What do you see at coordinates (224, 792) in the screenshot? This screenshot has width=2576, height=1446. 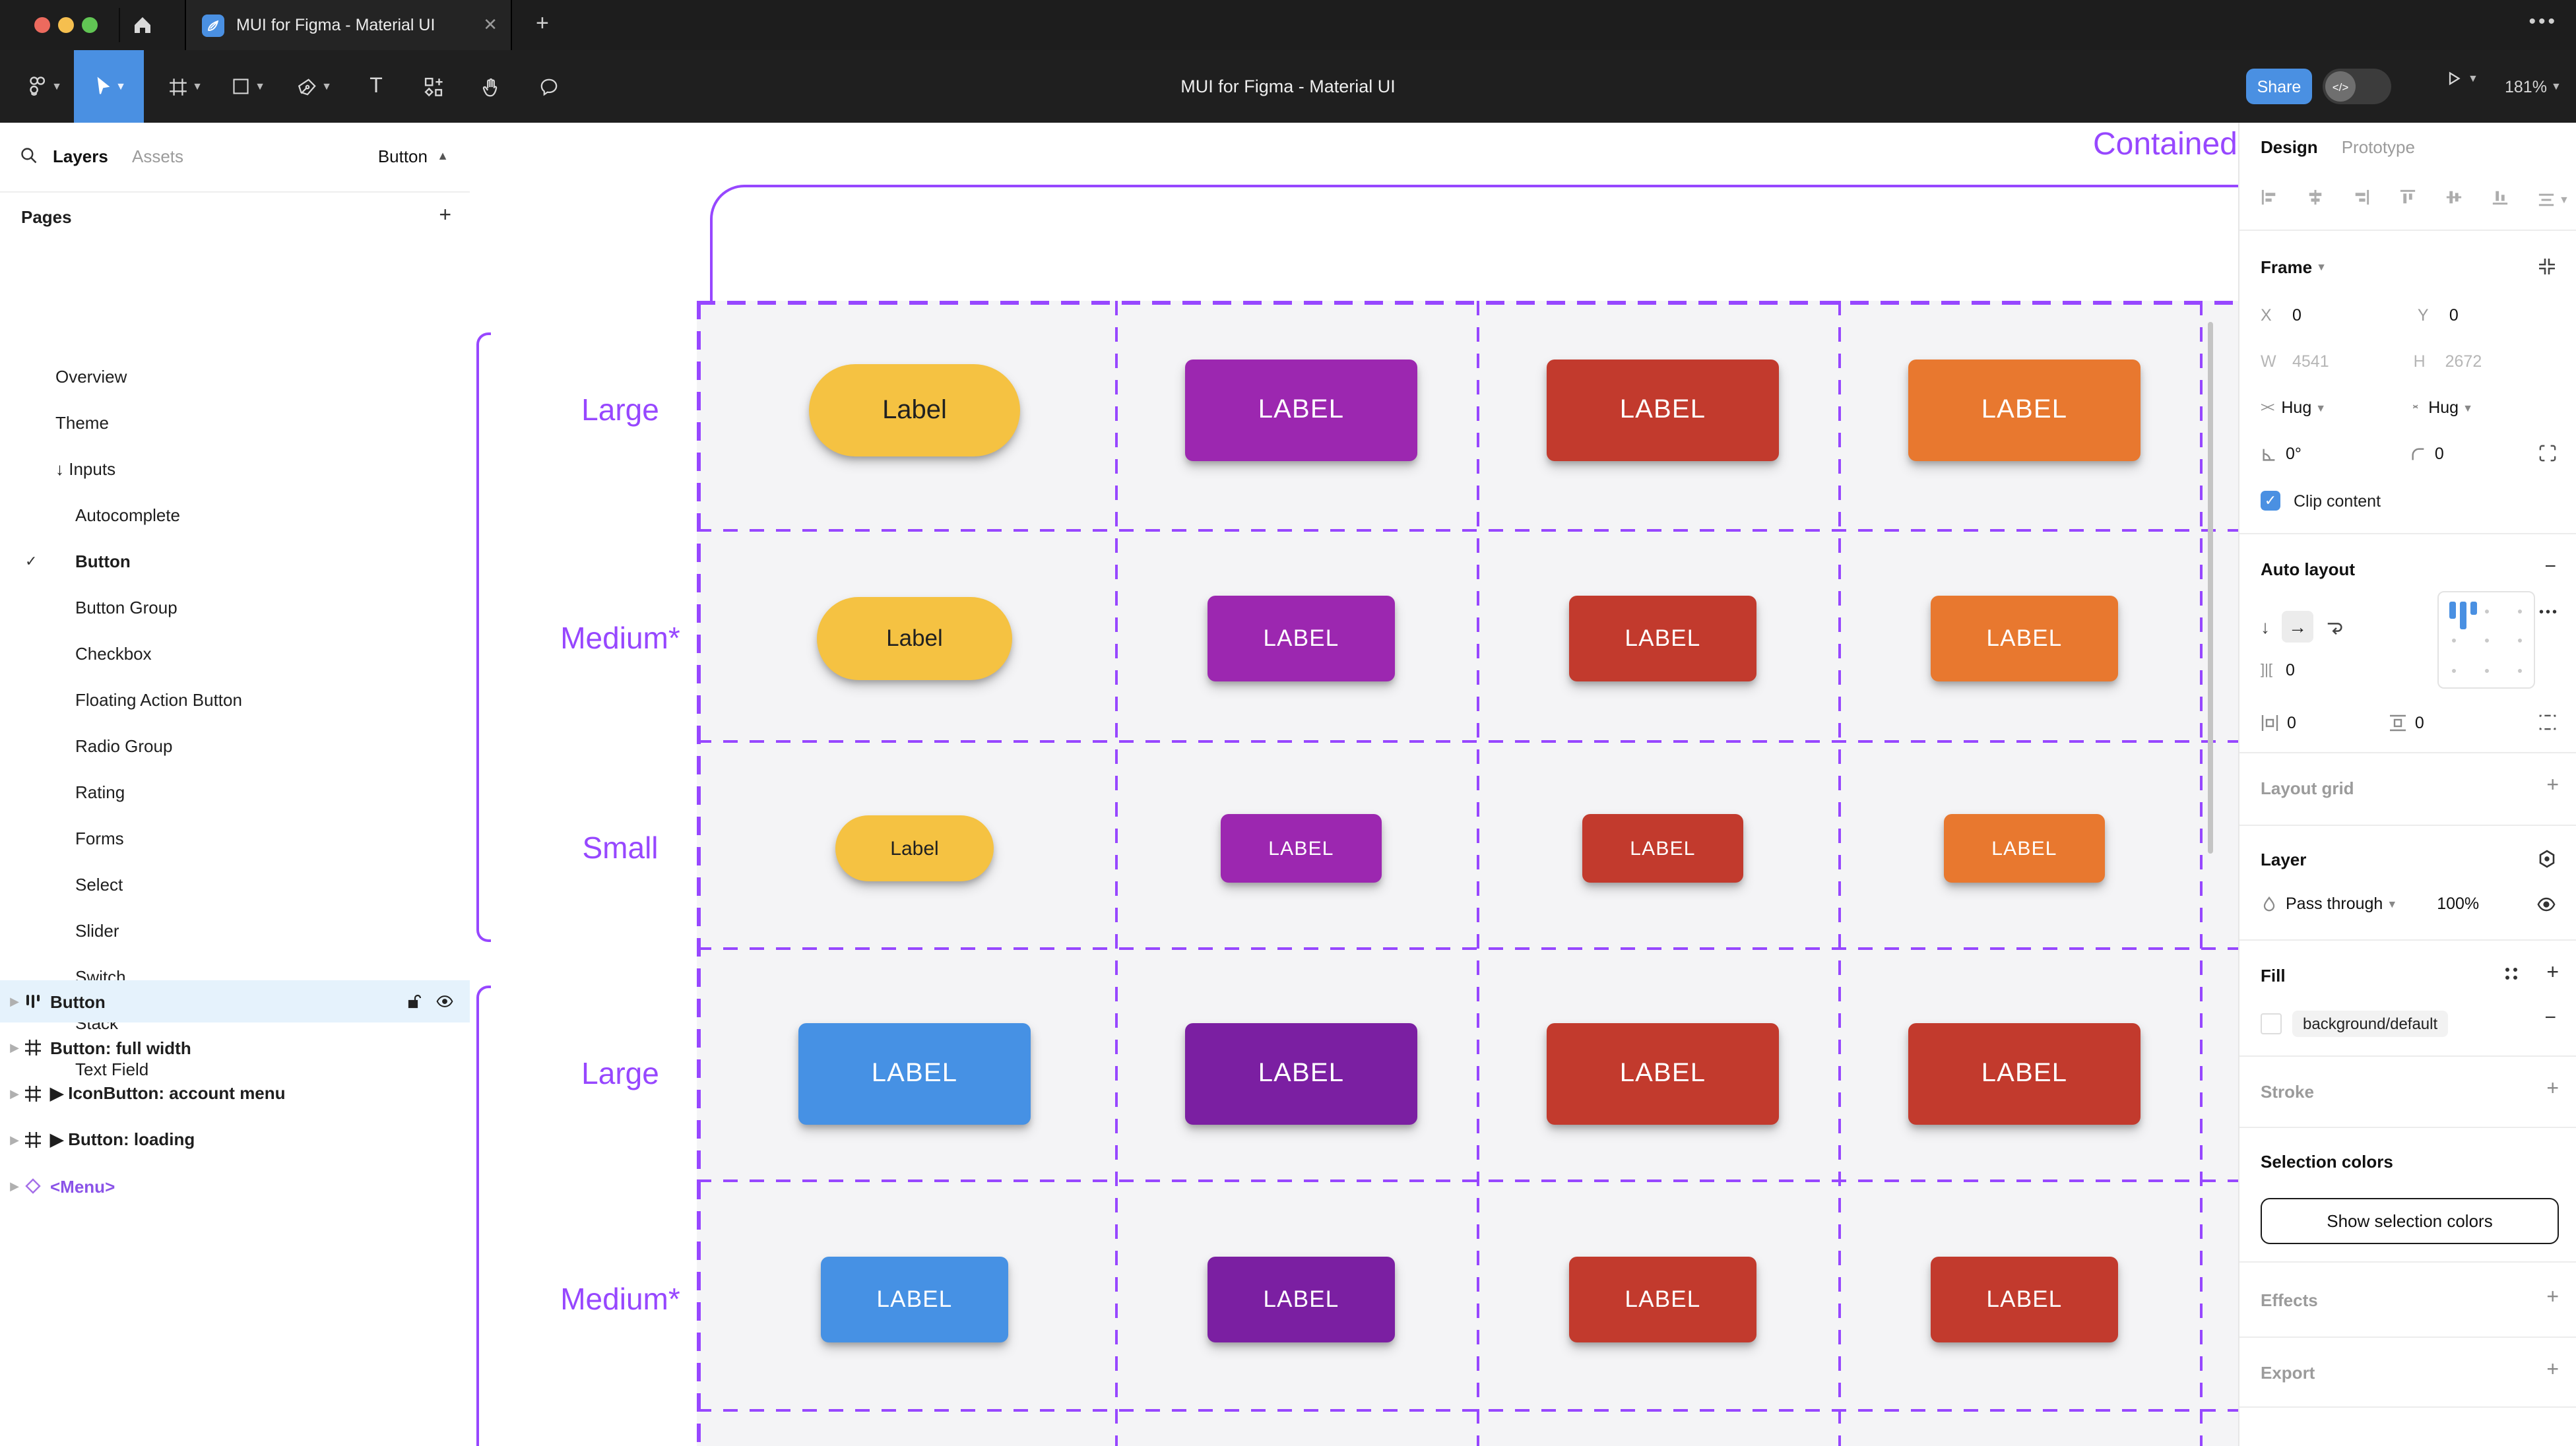 I see `page-item-rating: Rating` at bounding box center [224, 792].